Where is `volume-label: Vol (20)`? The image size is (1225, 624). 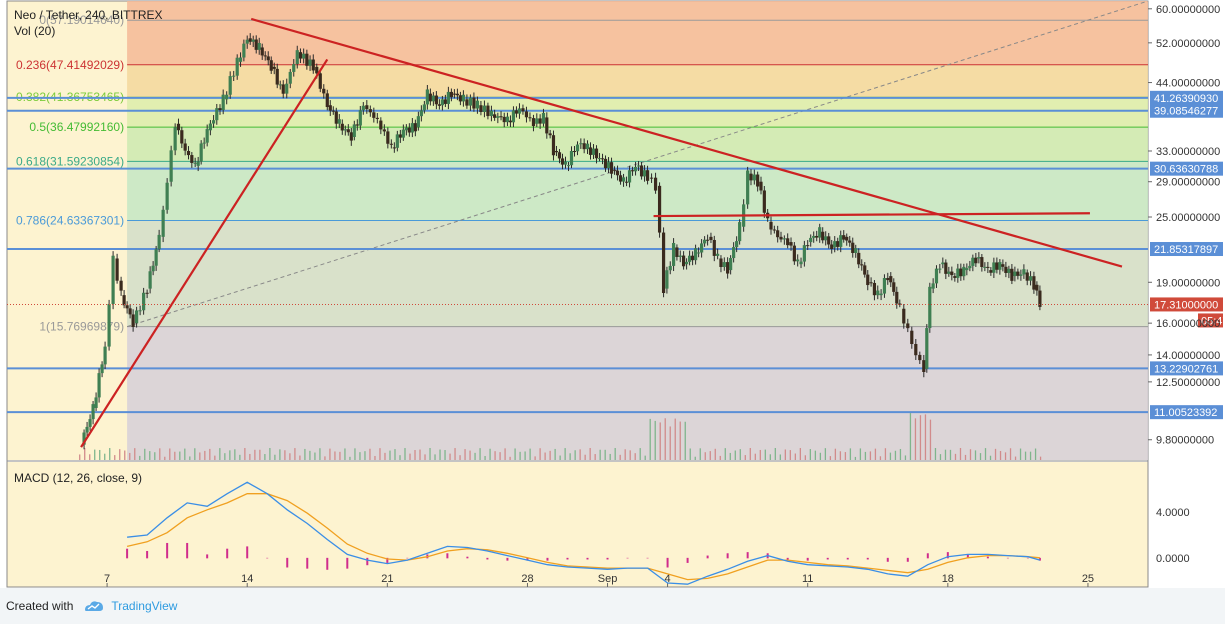
volume-label: Vol (20) is located at coordinates (34, 31).